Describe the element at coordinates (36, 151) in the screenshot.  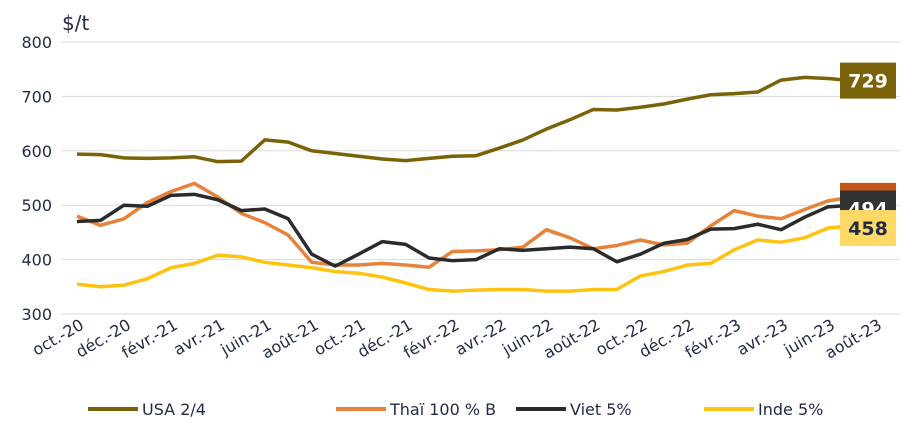
I see `y-tick-label: 600` at that location.